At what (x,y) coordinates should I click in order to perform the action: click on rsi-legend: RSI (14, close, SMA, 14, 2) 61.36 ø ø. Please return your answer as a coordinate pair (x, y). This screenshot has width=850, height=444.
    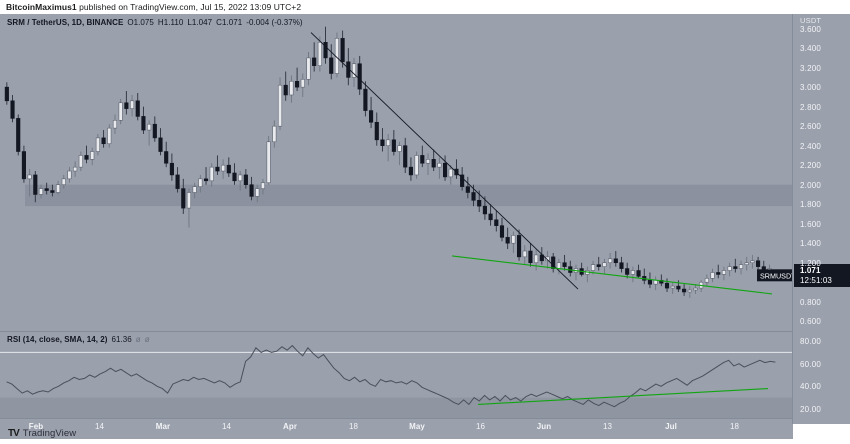
    Looking at the image, I should click on (78, 339).